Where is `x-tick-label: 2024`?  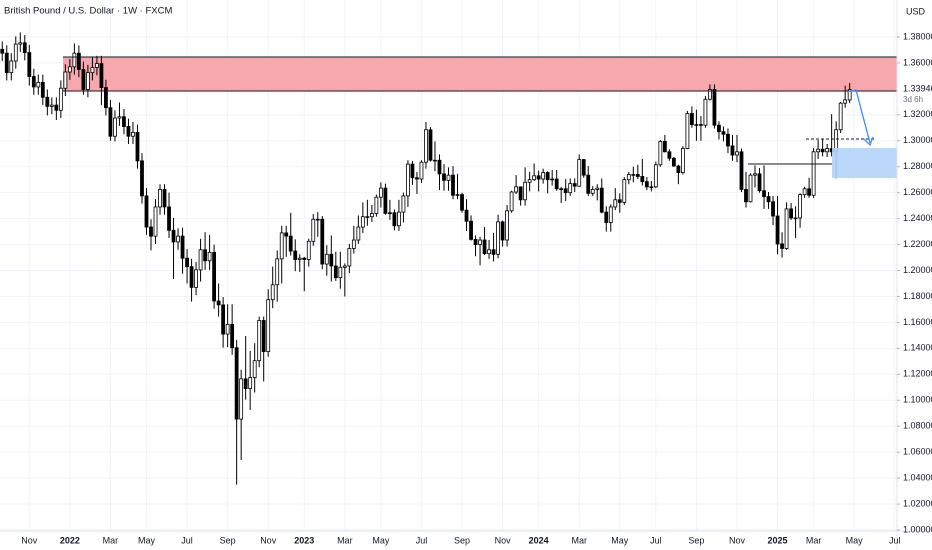 x-tick-label: 2024 is located at coordinates (539, 540).